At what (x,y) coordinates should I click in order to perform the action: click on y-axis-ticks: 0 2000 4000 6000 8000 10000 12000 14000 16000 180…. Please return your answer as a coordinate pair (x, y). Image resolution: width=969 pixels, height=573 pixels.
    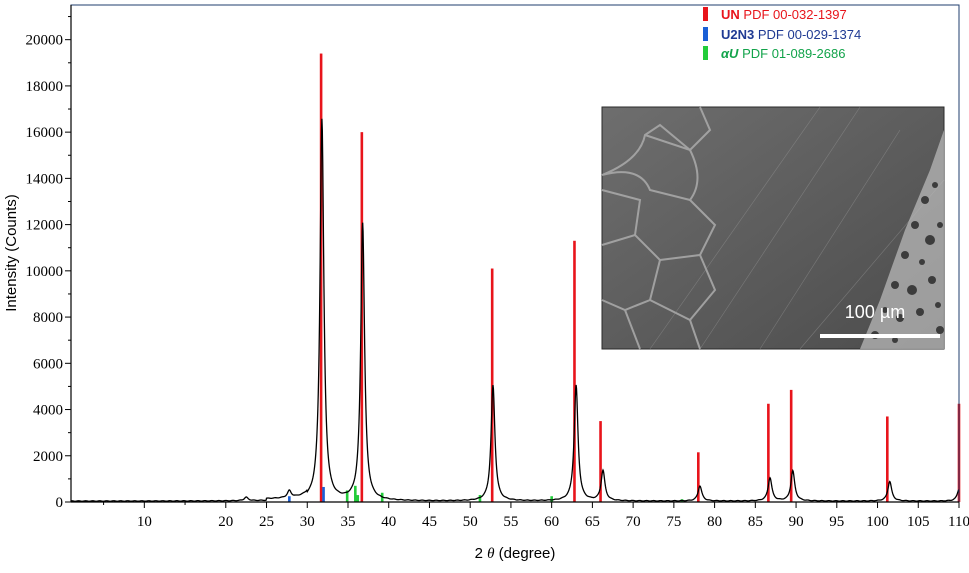
    Looking at the image, I should click on (48, 263).